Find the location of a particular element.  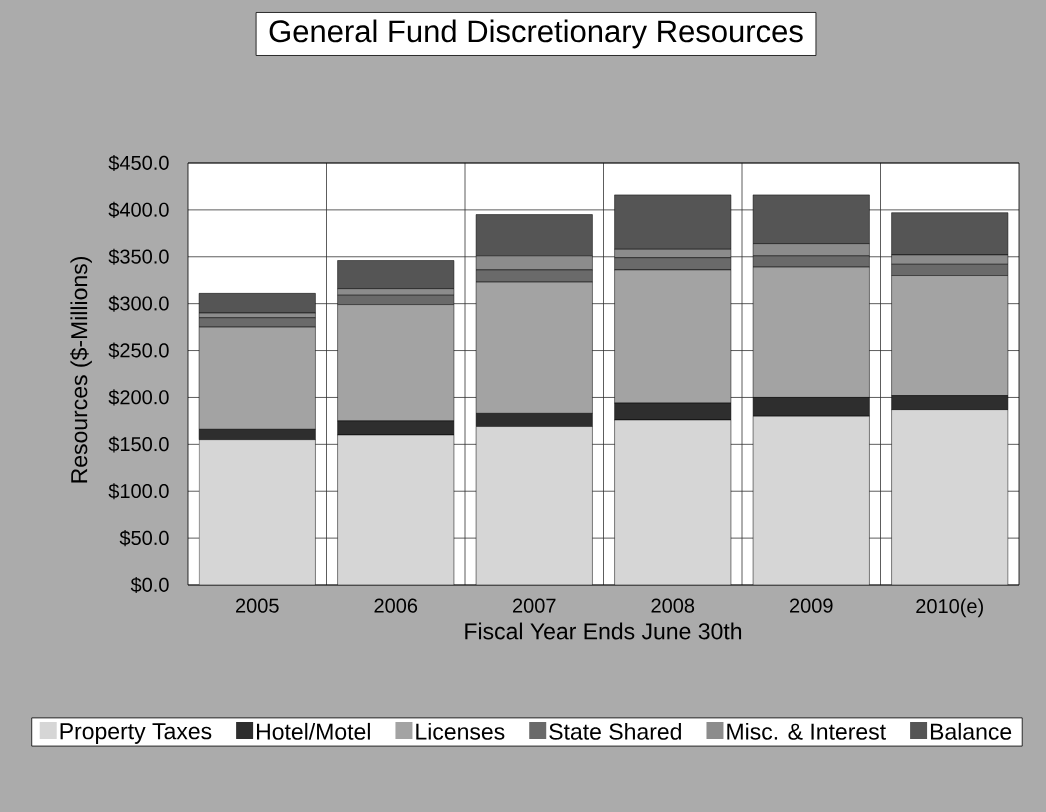

y-tick-label: $0.0 is located at coordinates (149, 585).